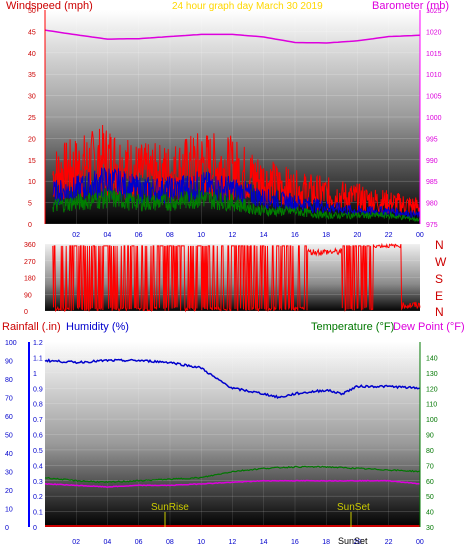  What do you see at coordinates (30, 262) in the screenshot?
I see `panel2-ytick-3: 270` at bounding box center [30, 262].